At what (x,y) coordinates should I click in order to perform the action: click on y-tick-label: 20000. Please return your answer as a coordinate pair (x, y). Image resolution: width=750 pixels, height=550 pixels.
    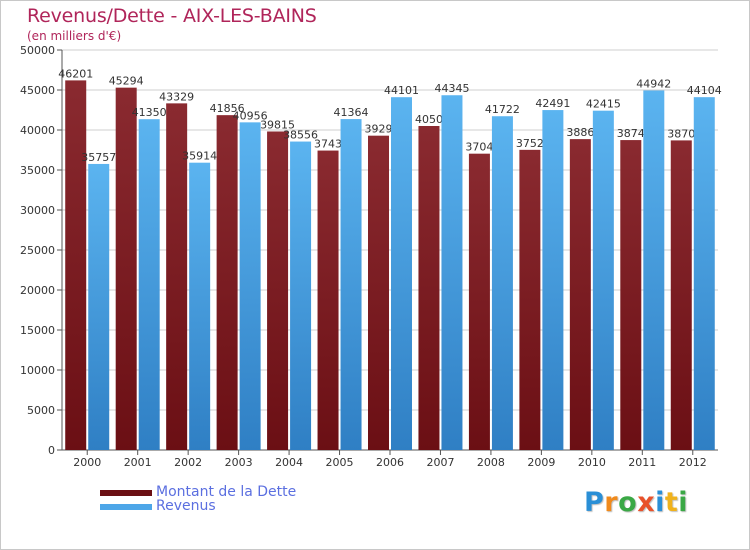
    Looking at the image, I should click on (37, 290).